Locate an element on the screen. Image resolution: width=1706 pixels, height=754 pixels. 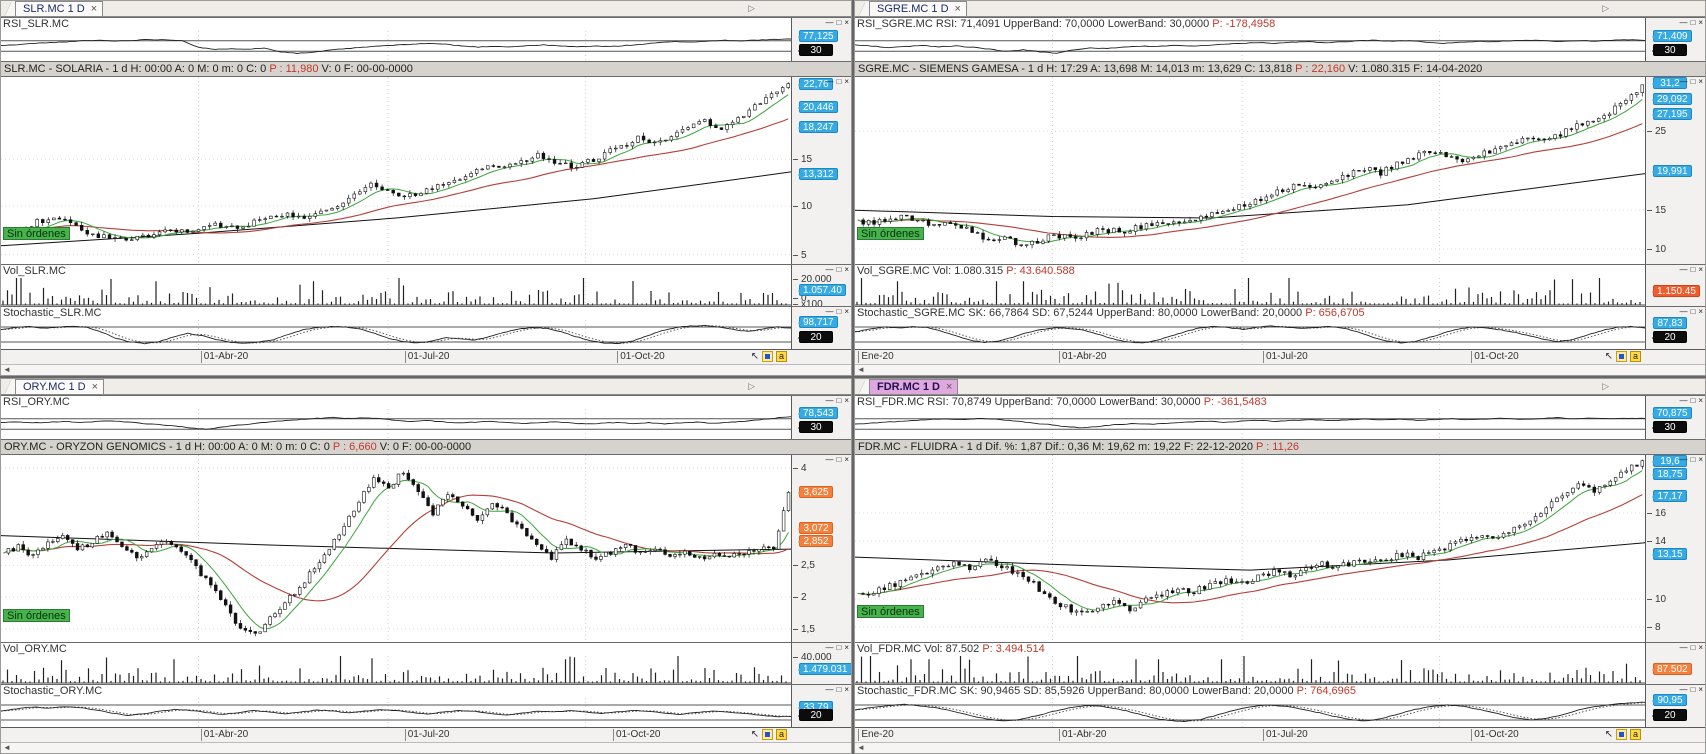
chart-tab: SGRE.MC 1 D × is located at coordinates (918, 8).